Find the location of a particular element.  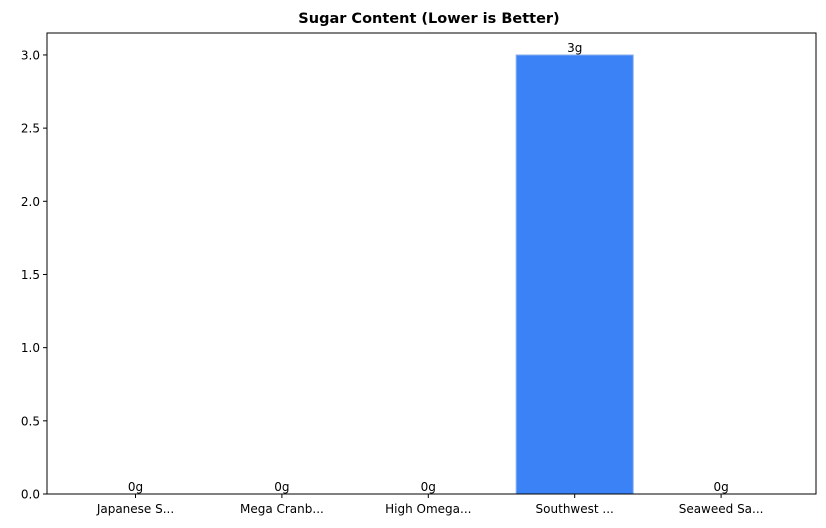

y-axis: 0.0 0.5 1.0 1.5 2.0 2.5 3.0 is located at coordinates (34, 275).